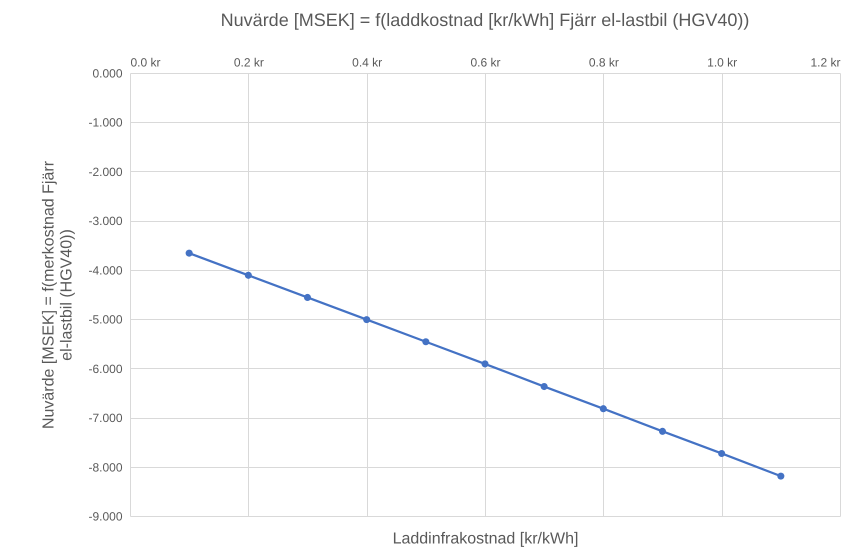  I want to click on x-tick-label: 0.2 kr, so click(249, 63).